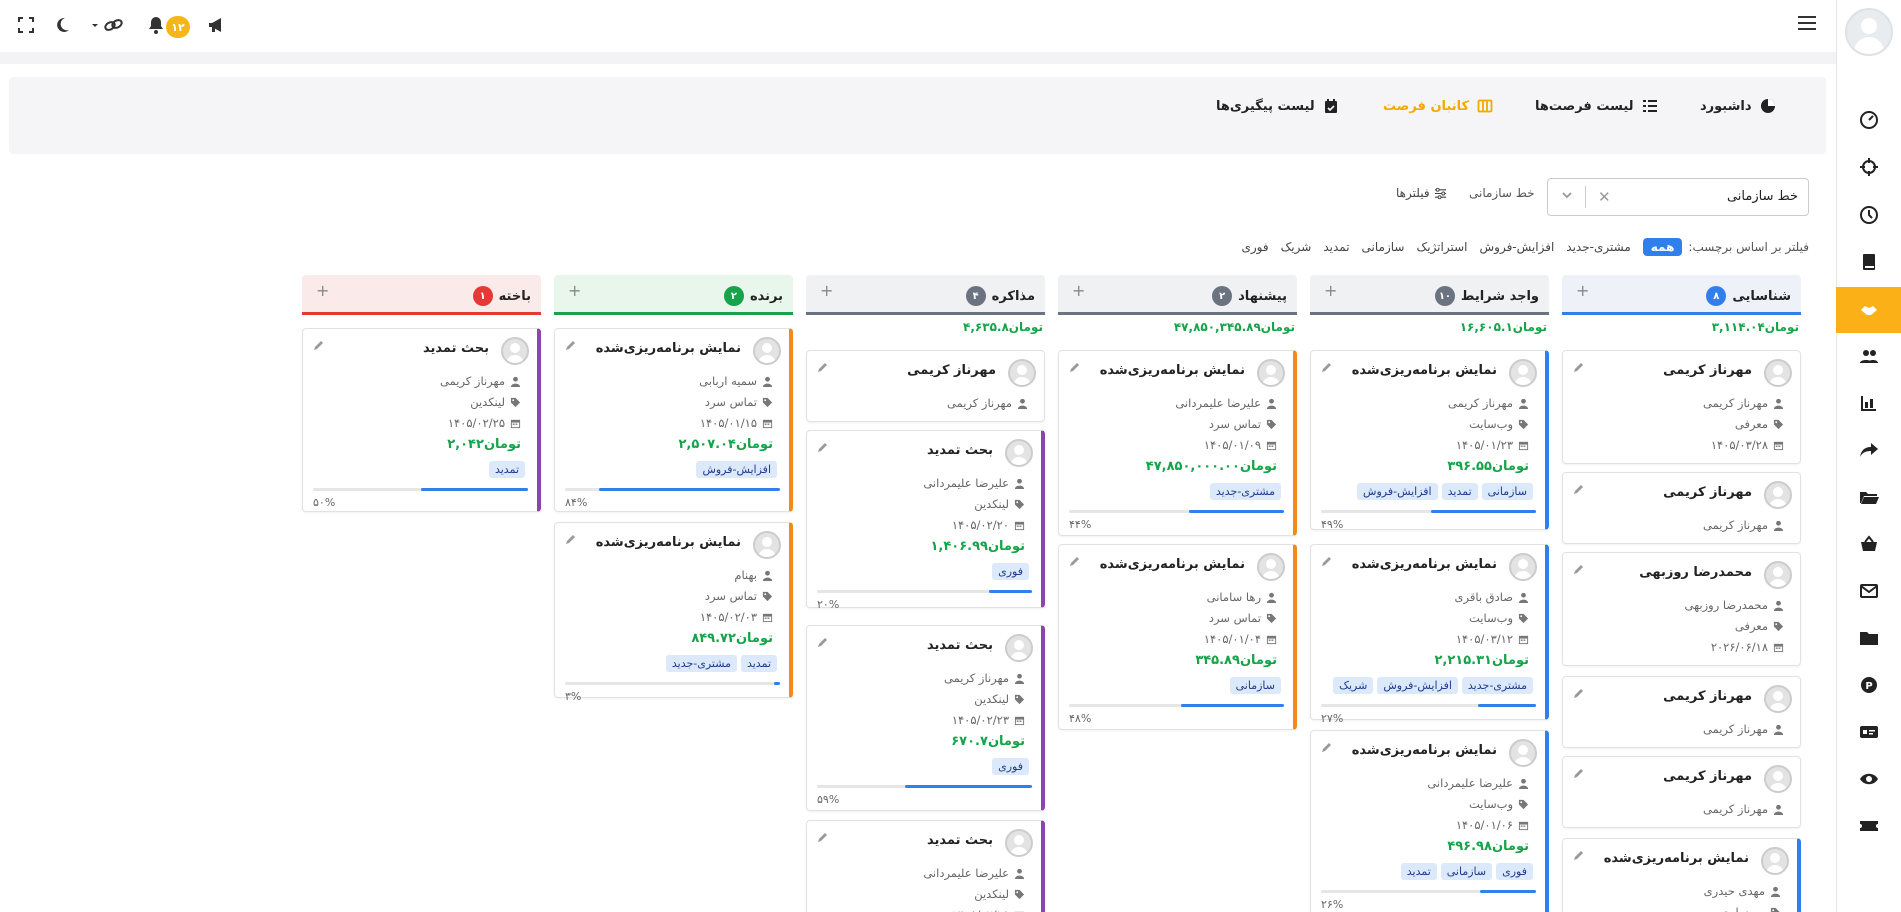  I want to click on link-dropdown-icon, so click(108, 25).